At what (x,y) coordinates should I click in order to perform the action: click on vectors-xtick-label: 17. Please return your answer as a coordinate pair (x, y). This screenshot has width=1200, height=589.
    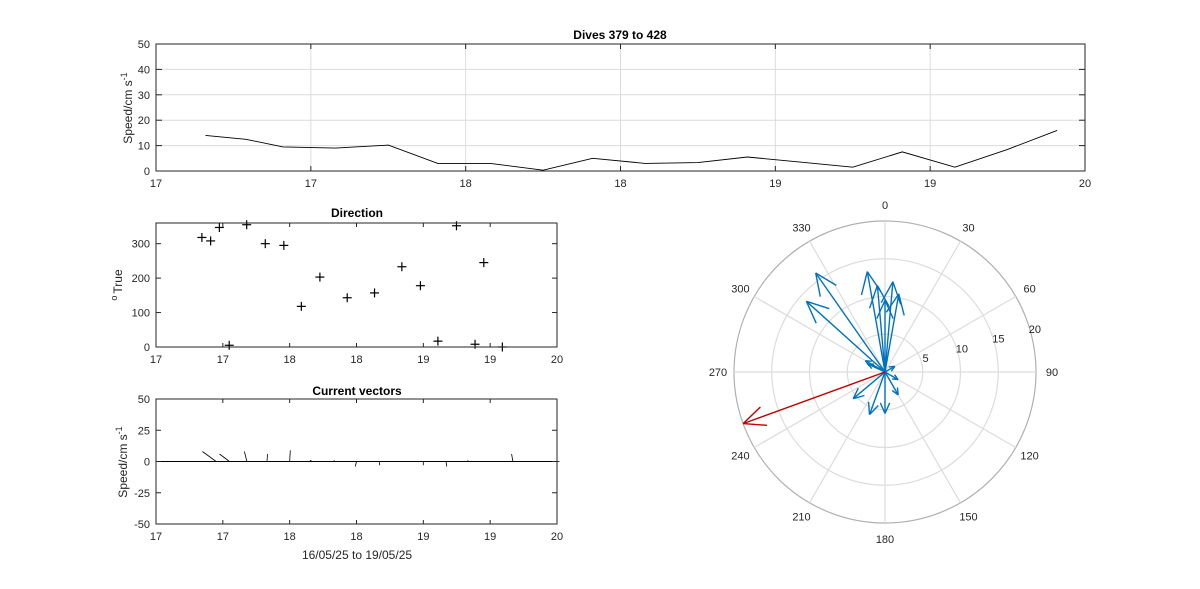
    Looking at the image, I should click on (156, 537).